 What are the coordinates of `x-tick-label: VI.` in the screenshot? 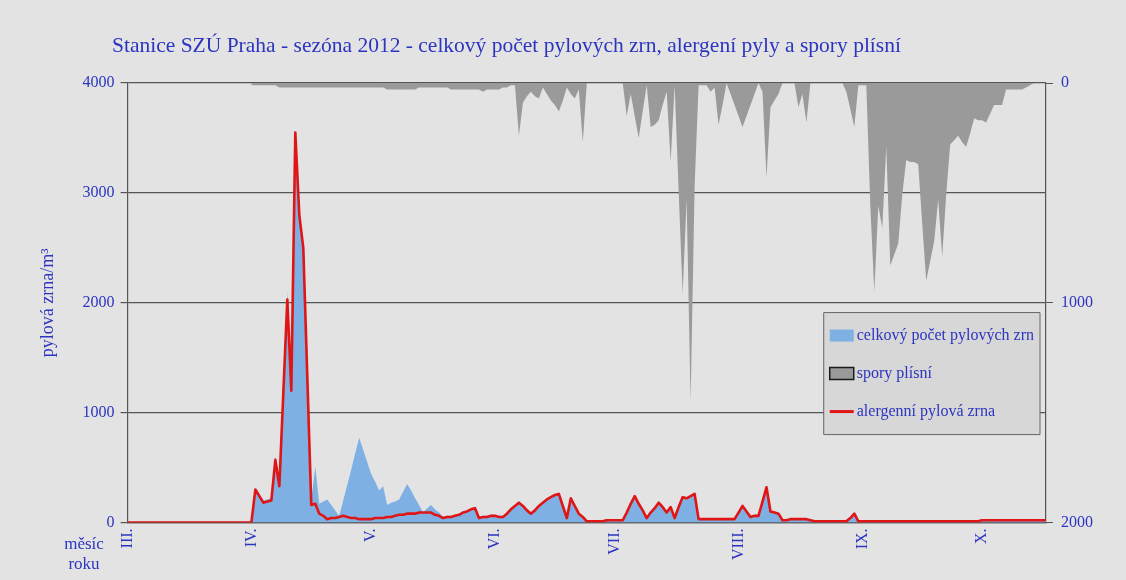 It's located at (494, 539).